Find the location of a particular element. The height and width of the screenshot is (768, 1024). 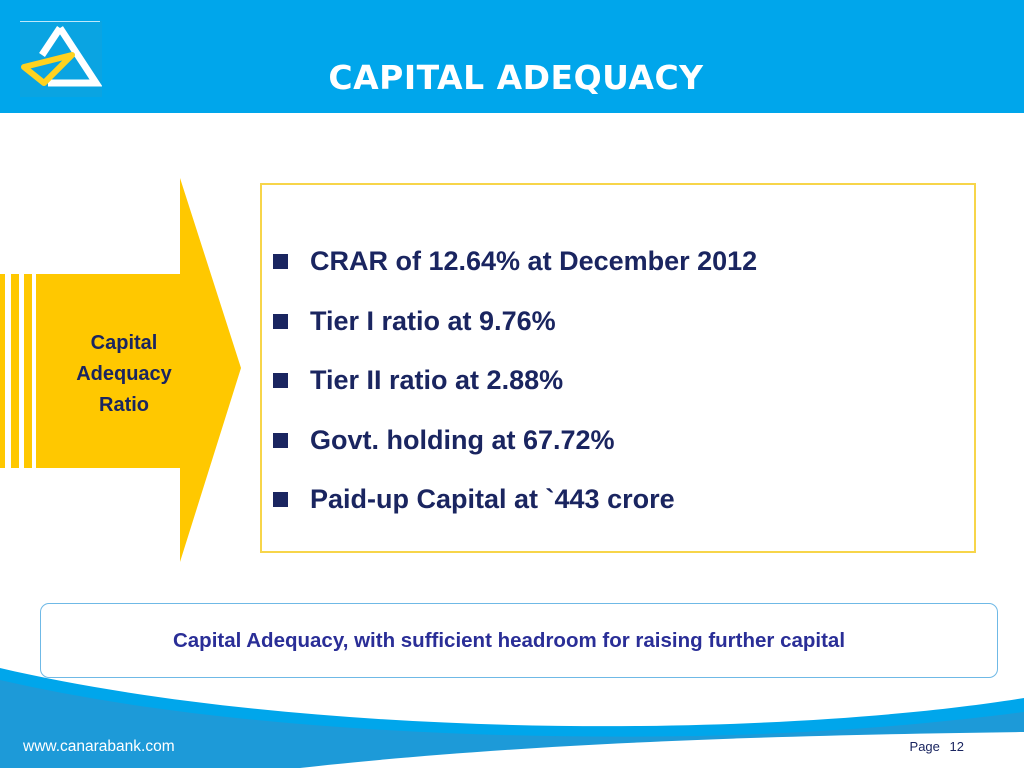

page-title: CAPITAL ADEQUACY is located at coordinates (516, 77).